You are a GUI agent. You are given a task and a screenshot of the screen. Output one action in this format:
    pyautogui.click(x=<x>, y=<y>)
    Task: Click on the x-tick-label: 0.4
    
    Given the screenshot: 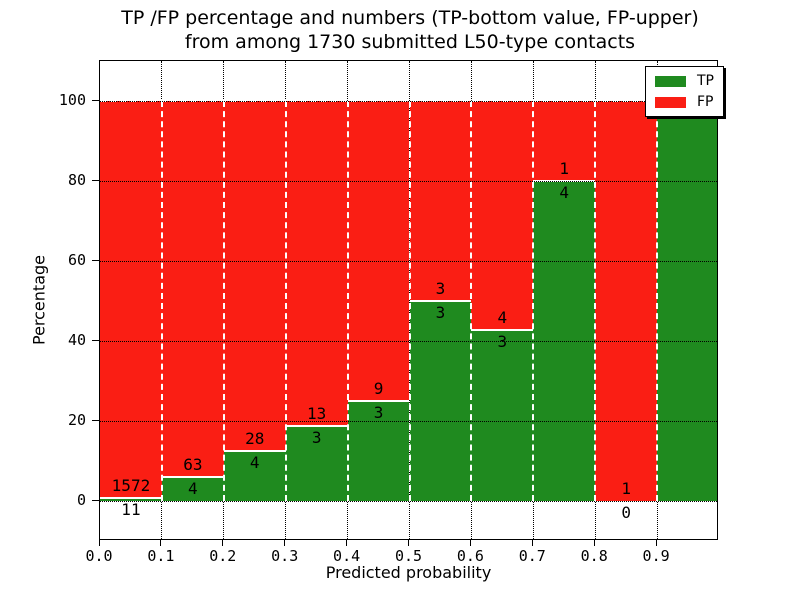 What is the action you would take?
    pyautogui.click(x=347, y=556)
    